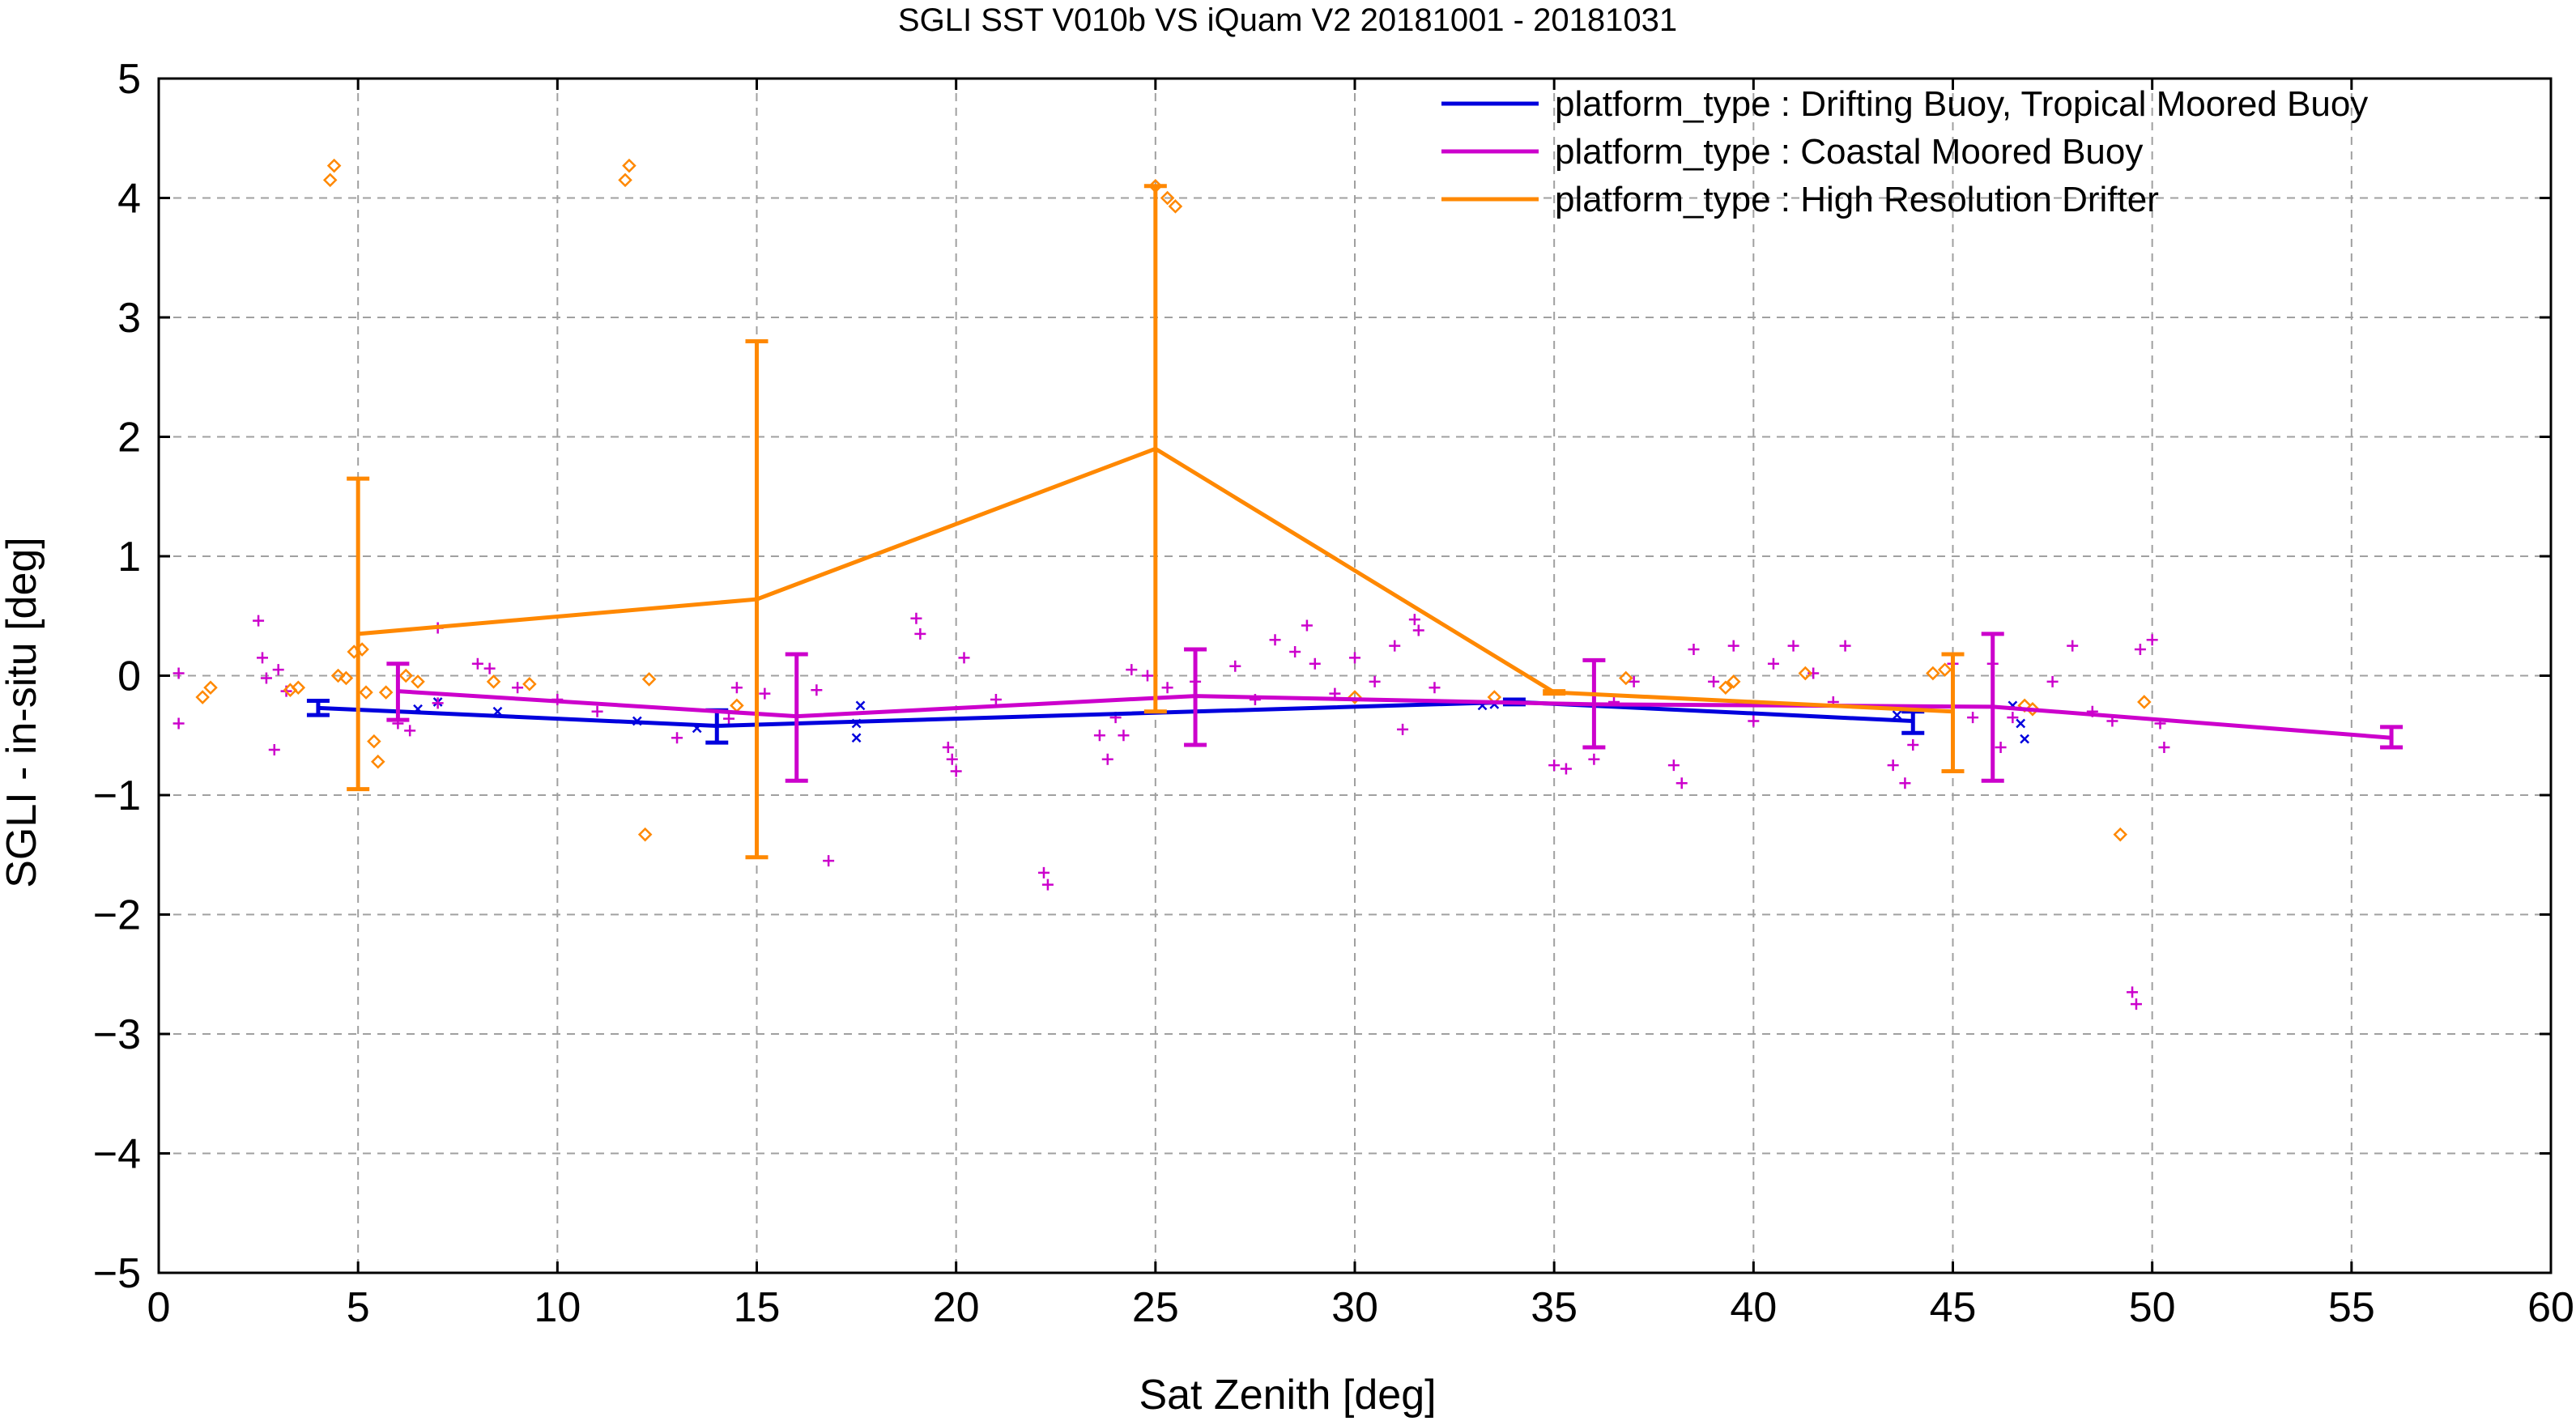 The height and width of the screenshot is (1421, 2576). Describe the element at coordinates (117, 1273) in the screenshot. I see `y-tick-label: −5` at that location.